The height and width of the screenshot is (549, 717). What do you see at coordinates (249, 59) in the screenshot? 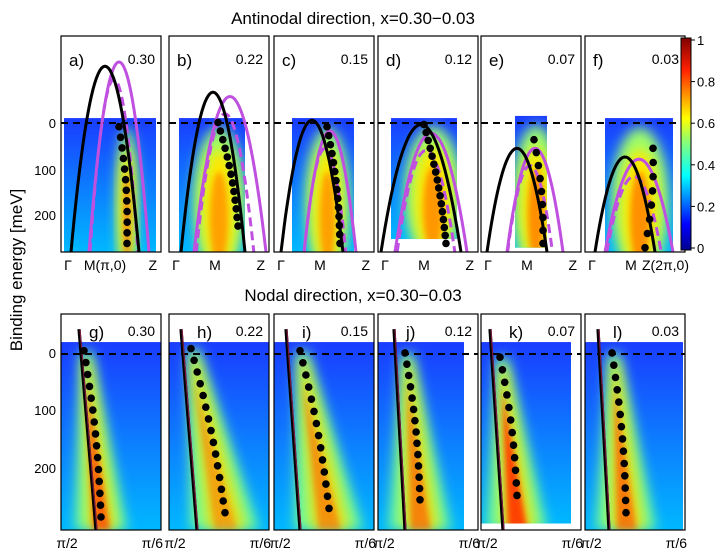
I see `panel-doping: 0.22` at bounding box center [249, 59].